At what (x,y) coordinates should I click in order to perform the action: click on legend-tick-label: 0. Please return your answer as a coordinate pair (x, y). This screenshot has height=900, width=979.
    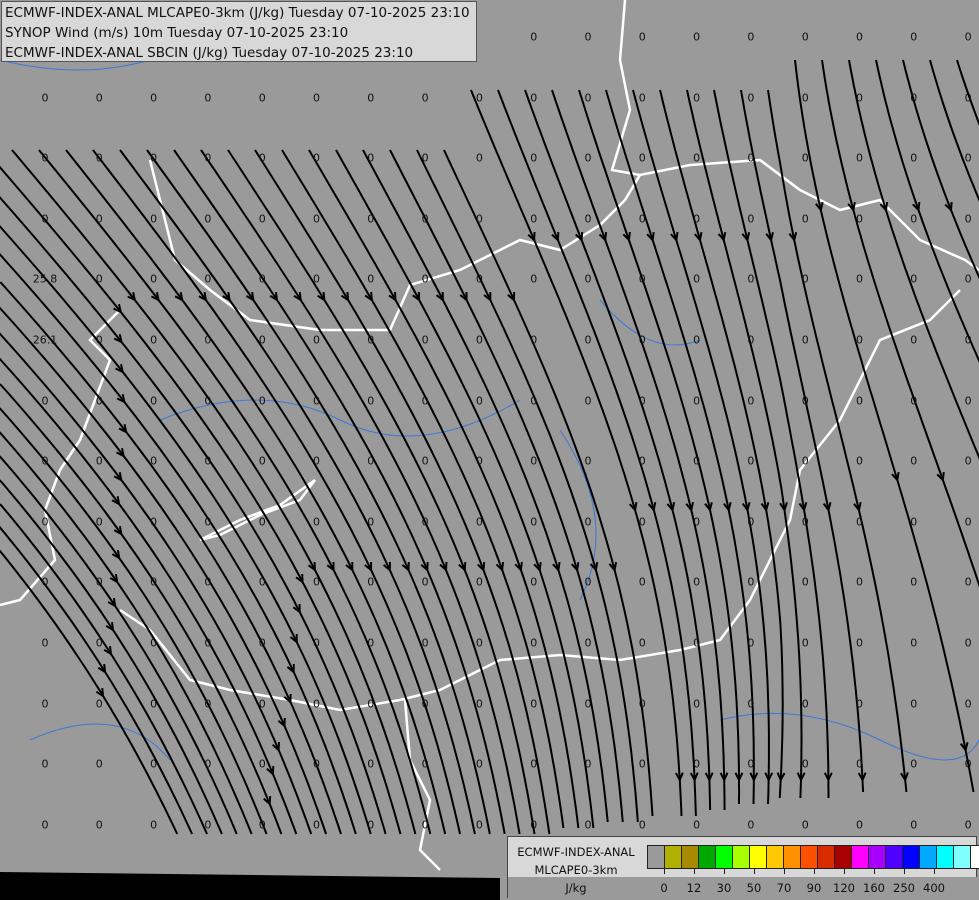
    Looking at the image, I should click on (664, 888).